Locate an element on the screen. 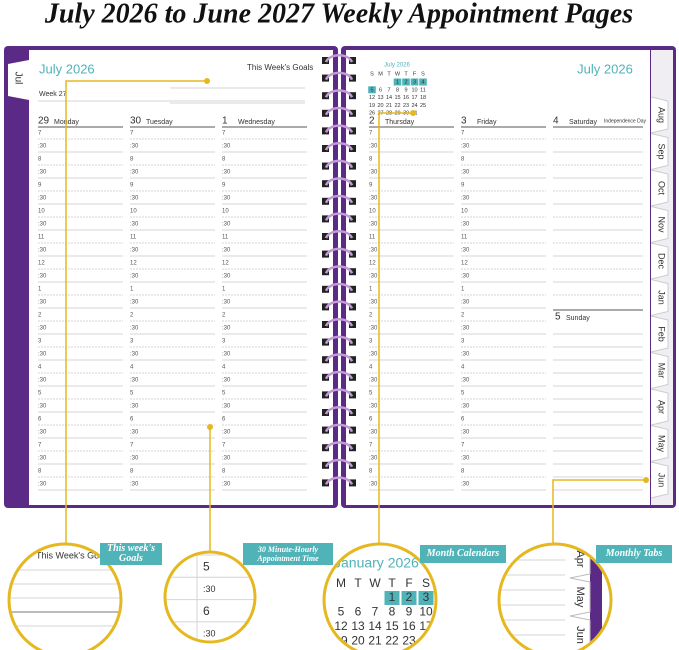 This screenshot has width=679, height=650. zoom-tab-label: Apr is located at coordinates (580, 558).